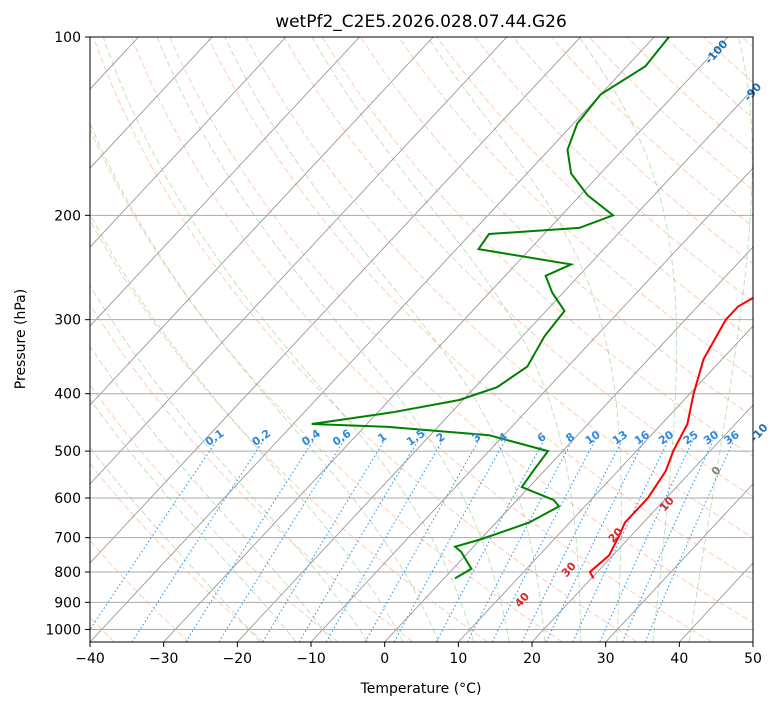  What do you see at coordinates (63, 630) in the screenshot?
I see `y-tick-label: 1000` at bounding box center [63, 630].